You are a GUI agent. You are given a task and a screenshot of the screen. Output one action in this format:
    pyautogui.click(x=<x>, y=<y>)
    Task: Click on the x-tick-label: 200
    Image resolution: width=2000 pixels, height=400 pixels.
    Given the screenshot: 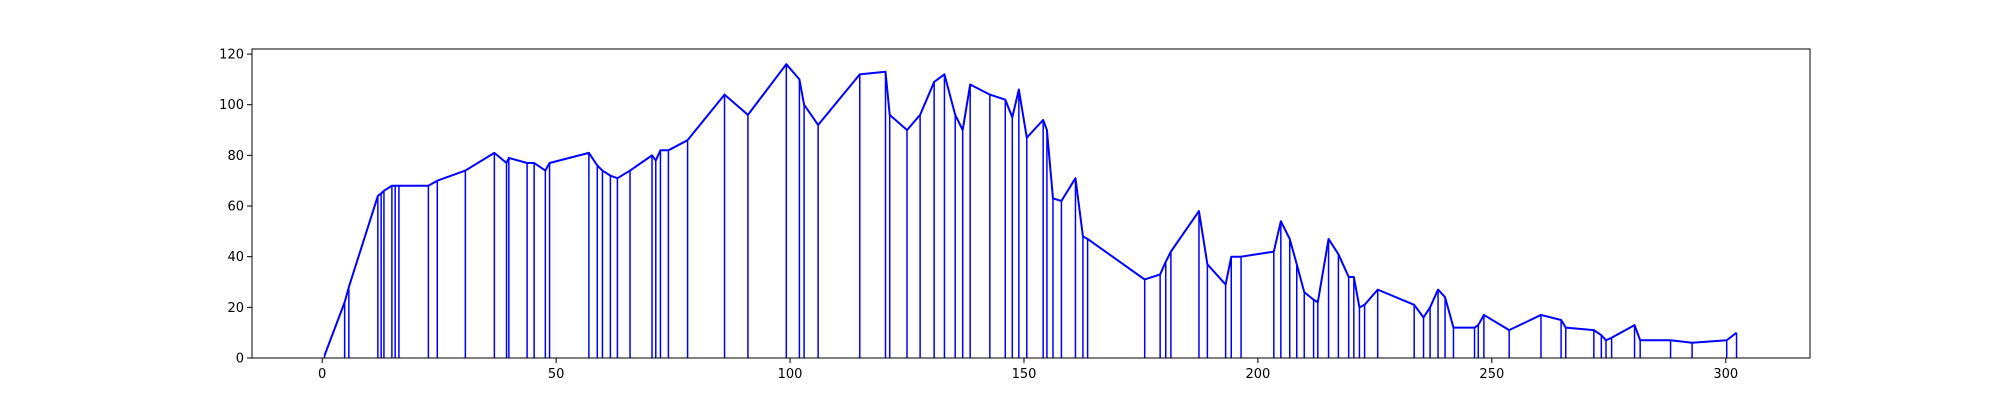 What is the action you would take?
    pyautogui.click(x=1258, y=374)
    